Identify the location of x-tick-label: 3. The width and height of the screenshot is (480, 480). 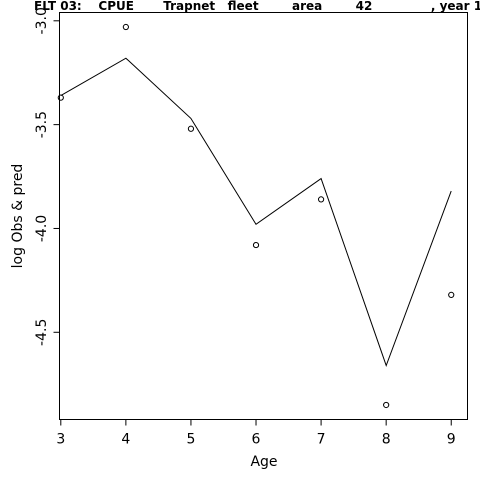
(60, 440).